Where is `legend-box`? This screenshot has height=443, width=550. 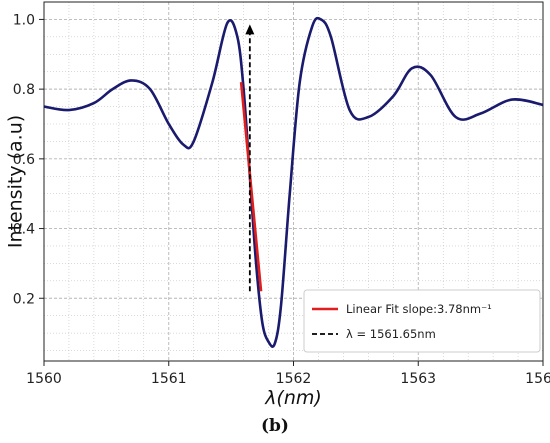 legend-box is located at coordinates (422, 321).